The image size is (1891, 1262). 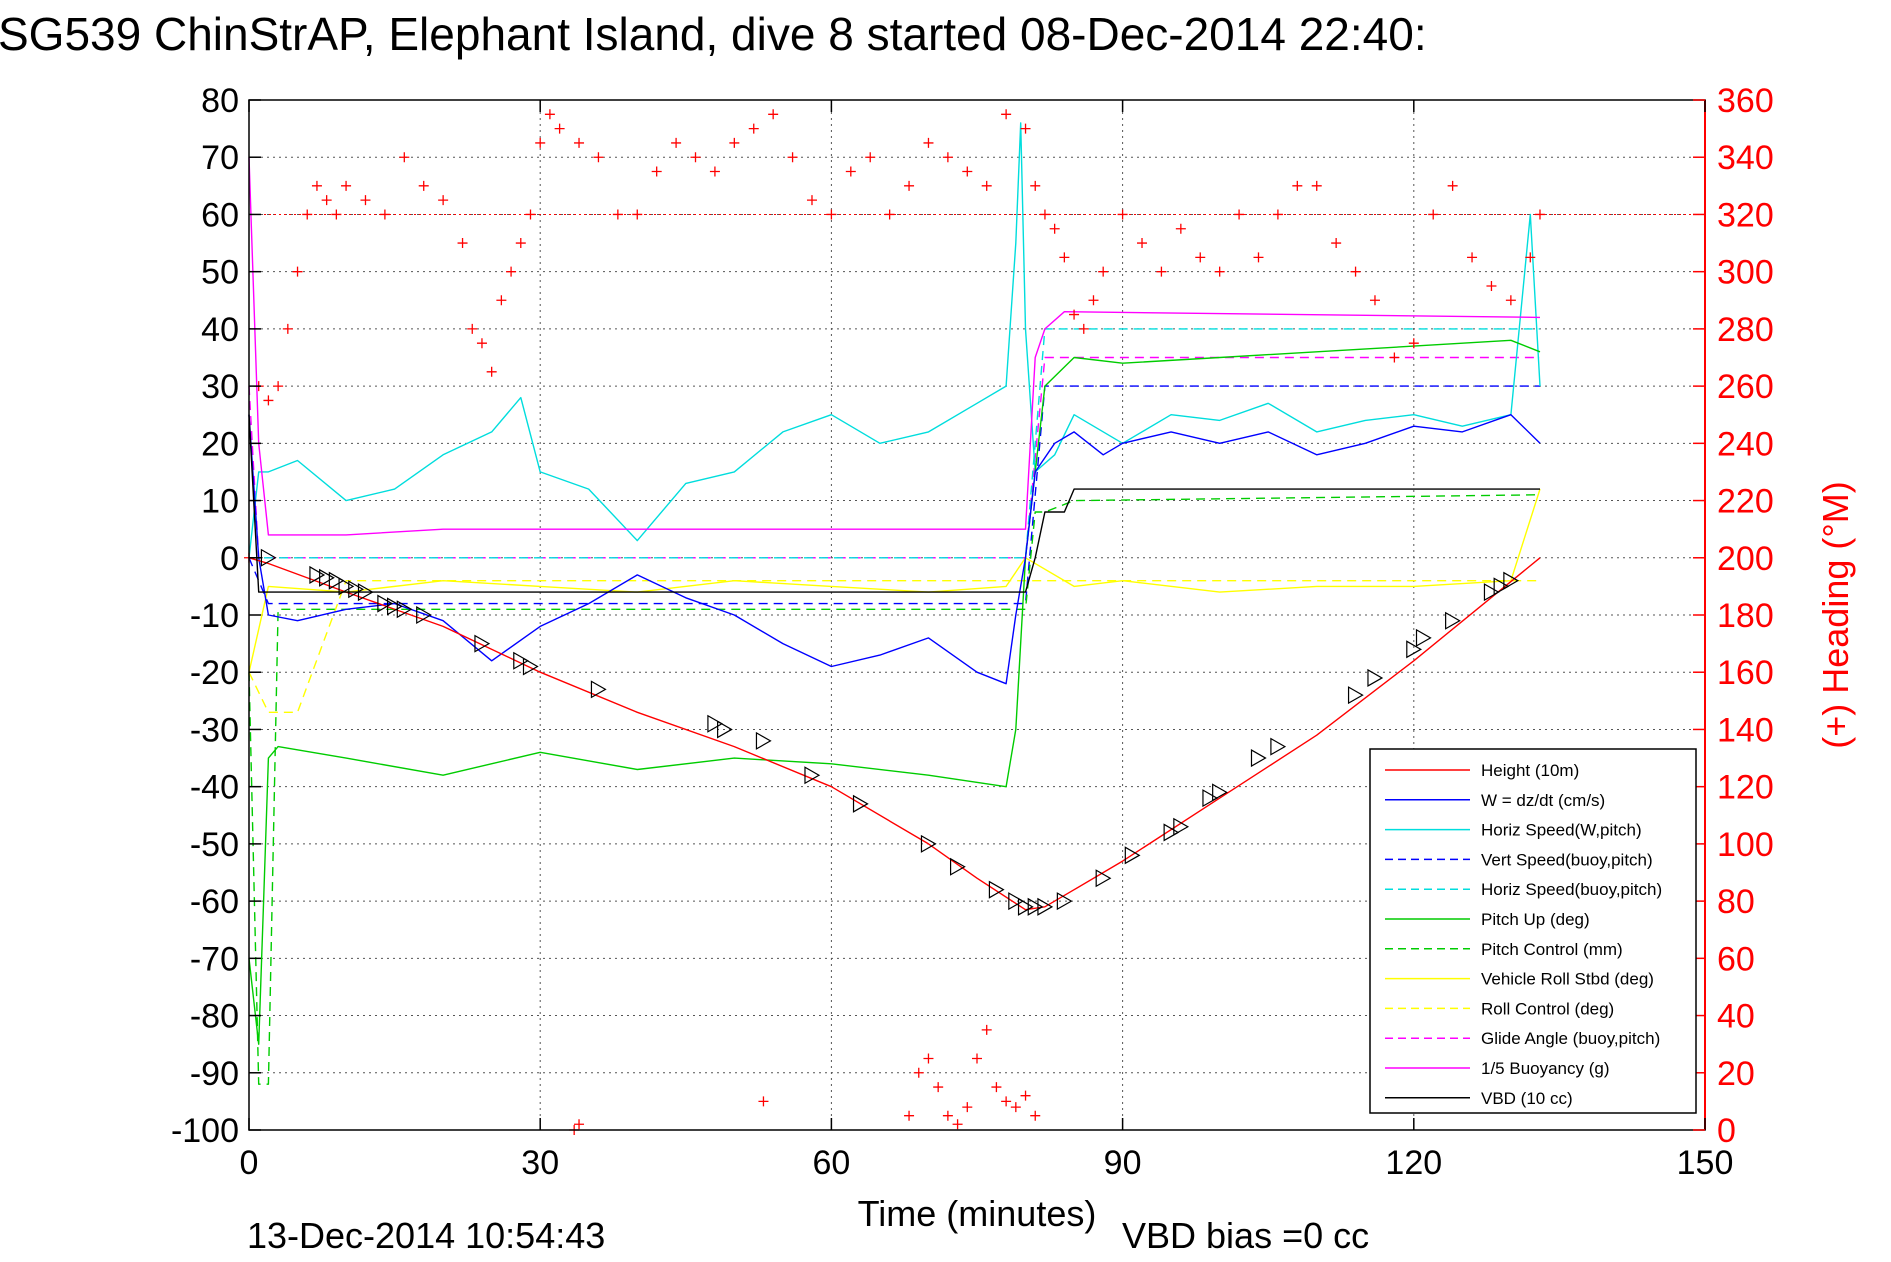 What do you see at coordinates (205, 1131) in the screenshot?
I see `y-tick-label: -100` at bounding box center [205, 1131].